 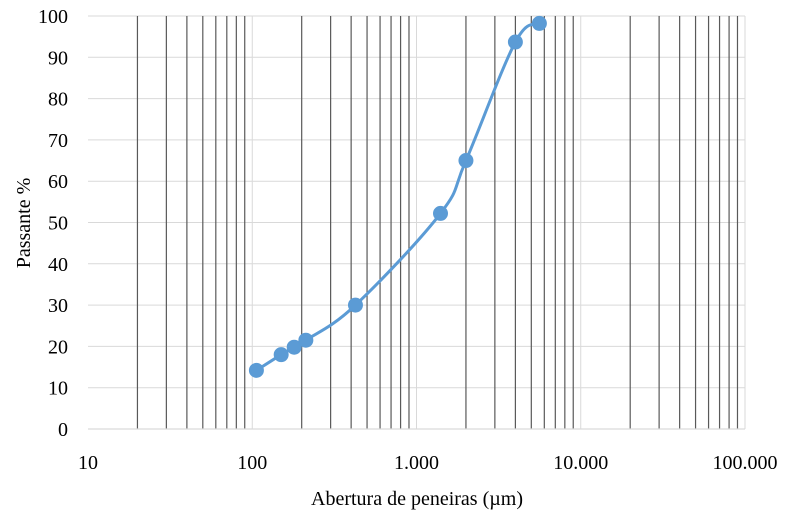 What do you see at coordinates (58, 224) in the screenshot?
I see `y-tick-label: 50` at bounding box center [58, 224].